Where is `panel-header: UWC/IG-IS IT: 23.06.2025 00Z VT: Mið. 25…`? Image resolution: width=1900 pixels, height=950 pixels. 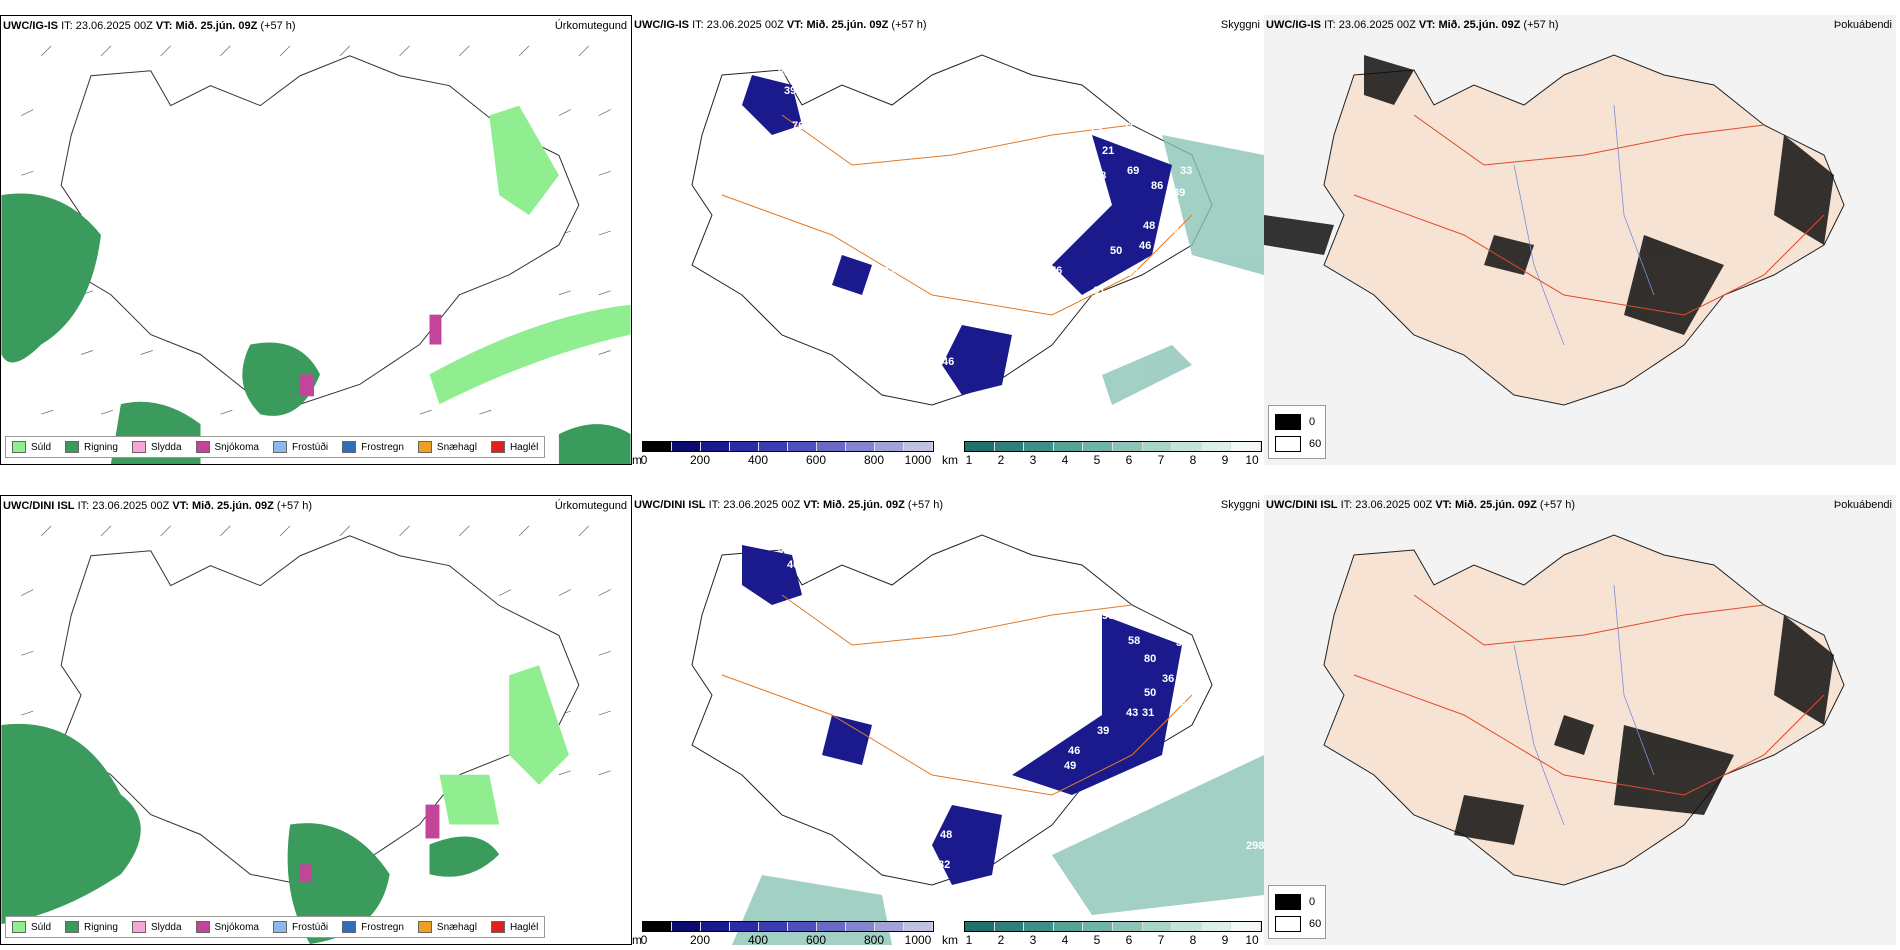 panel-header: UWC/IG-IS IT: 23.06.2025 00Z VT: Mið. 25… is located at coordinates (149, 26).